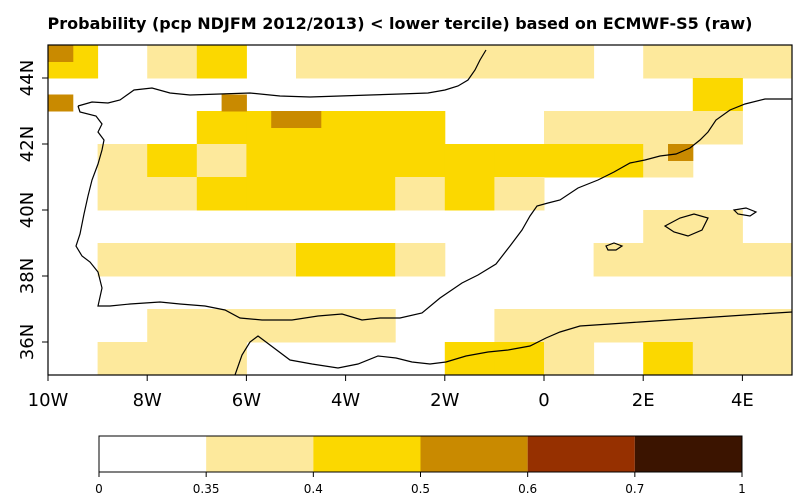 The height and width of the screenshot is (500, 800). Describe the element at coordinates (686, 225) in the screenshot. I see `island-mallorca` at that location.